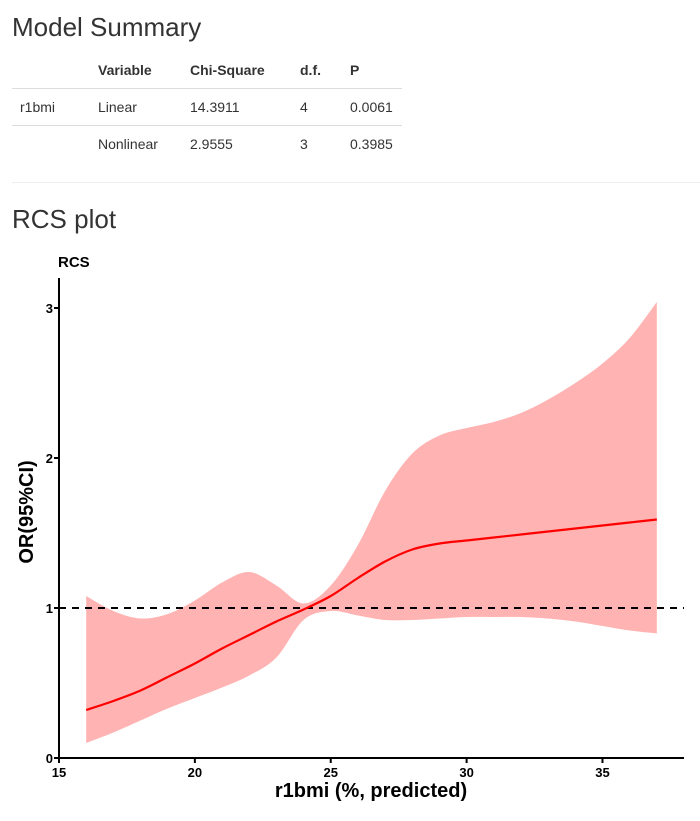 This screenshot has height=821, width=700. What do you see at coordinates (602, 772) in the screenshot?
I see `x-tick-label: 35` at bounding box center [602, 772].